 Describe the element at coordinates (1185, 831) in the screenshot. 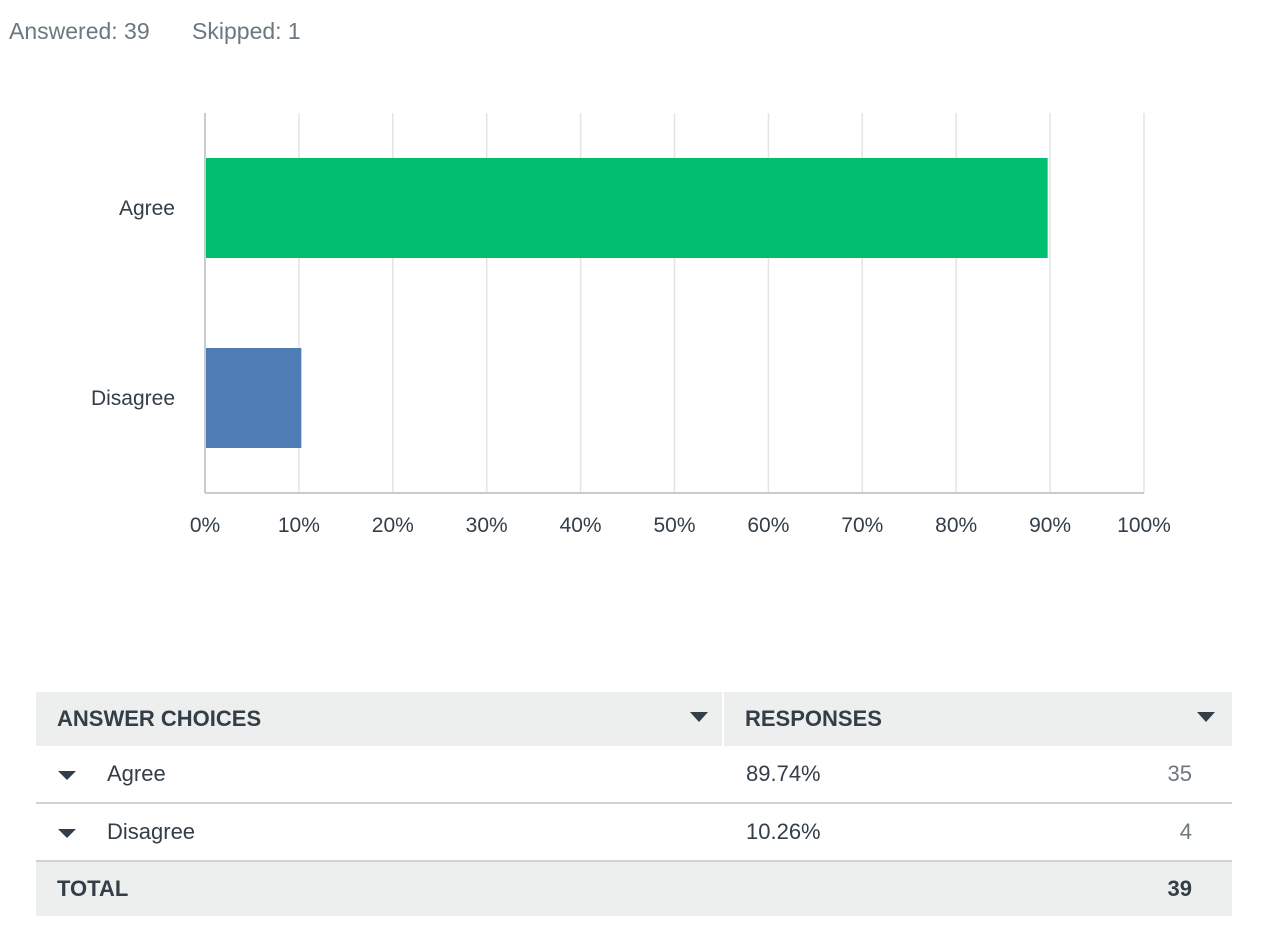

I see `response-count: 4` at that location.